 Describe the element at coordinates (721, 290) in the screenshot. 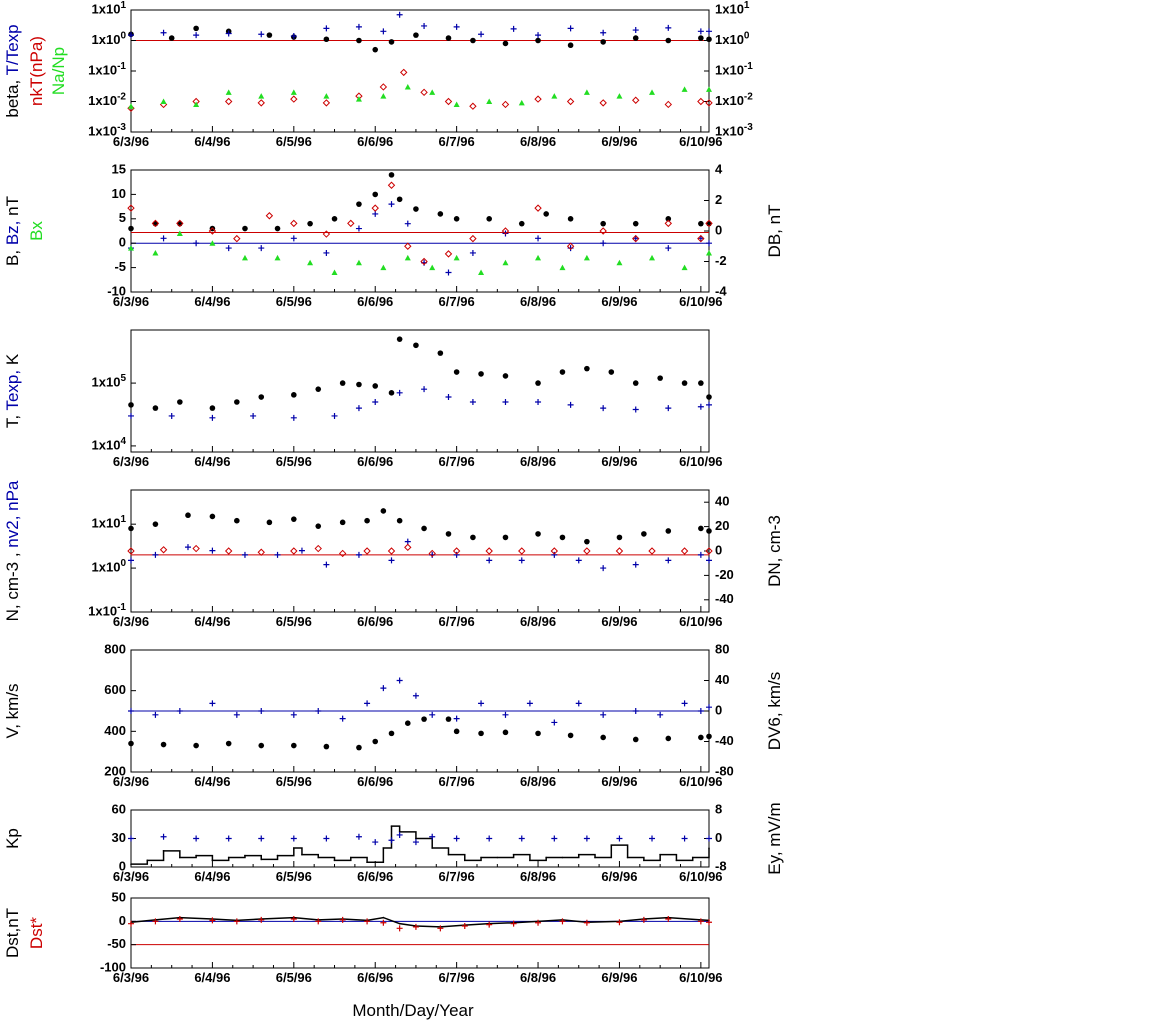

I see `right-tick-label: -4` at that location.